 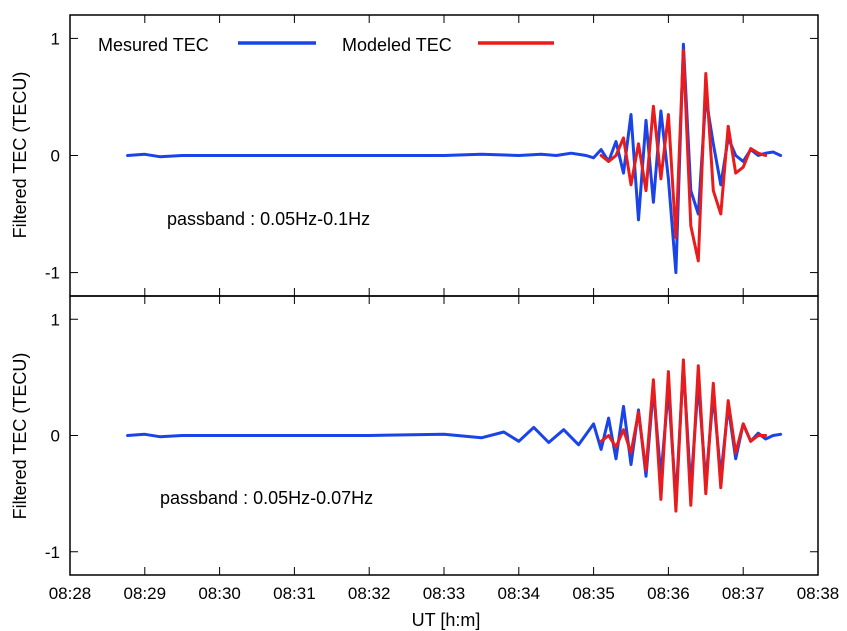 I want to click on top-y-tick-label: -1, so click(x=52, y=273).